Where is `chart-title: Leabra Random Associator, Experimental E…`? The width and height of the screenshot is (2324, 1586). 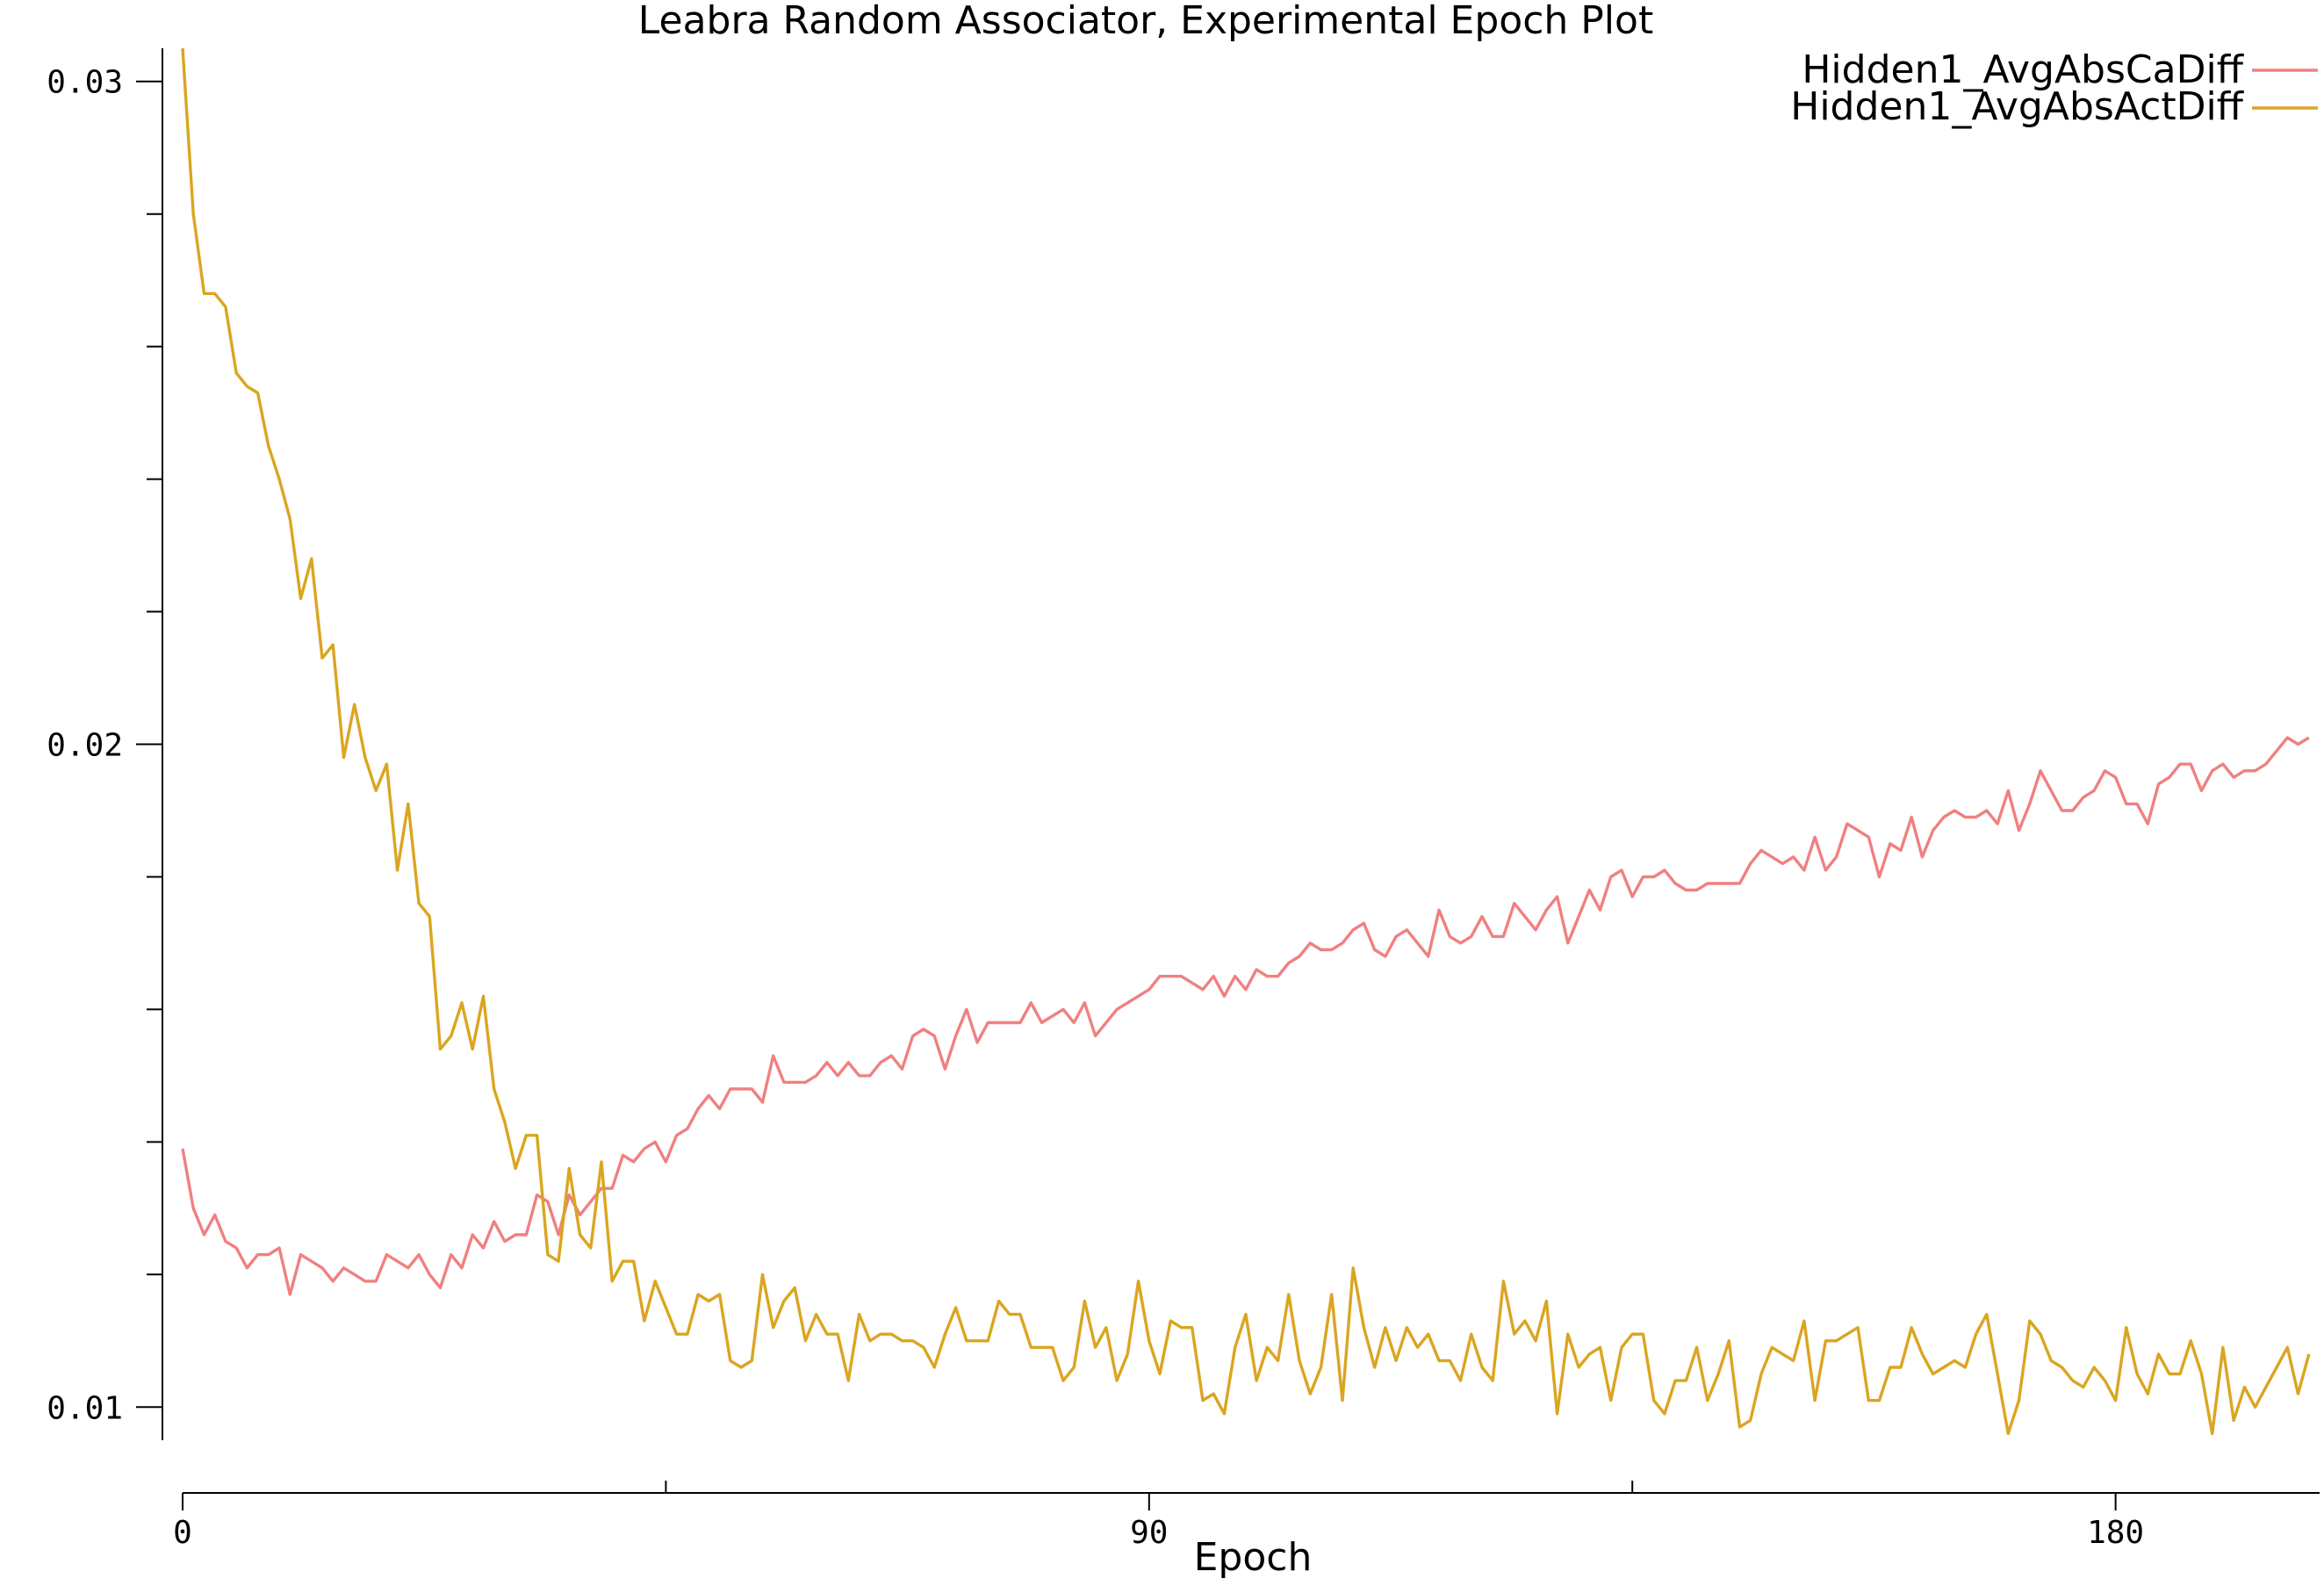 chart-title: Leabra Random Associator, Experimental E… is located at coordinates (1145, 21).